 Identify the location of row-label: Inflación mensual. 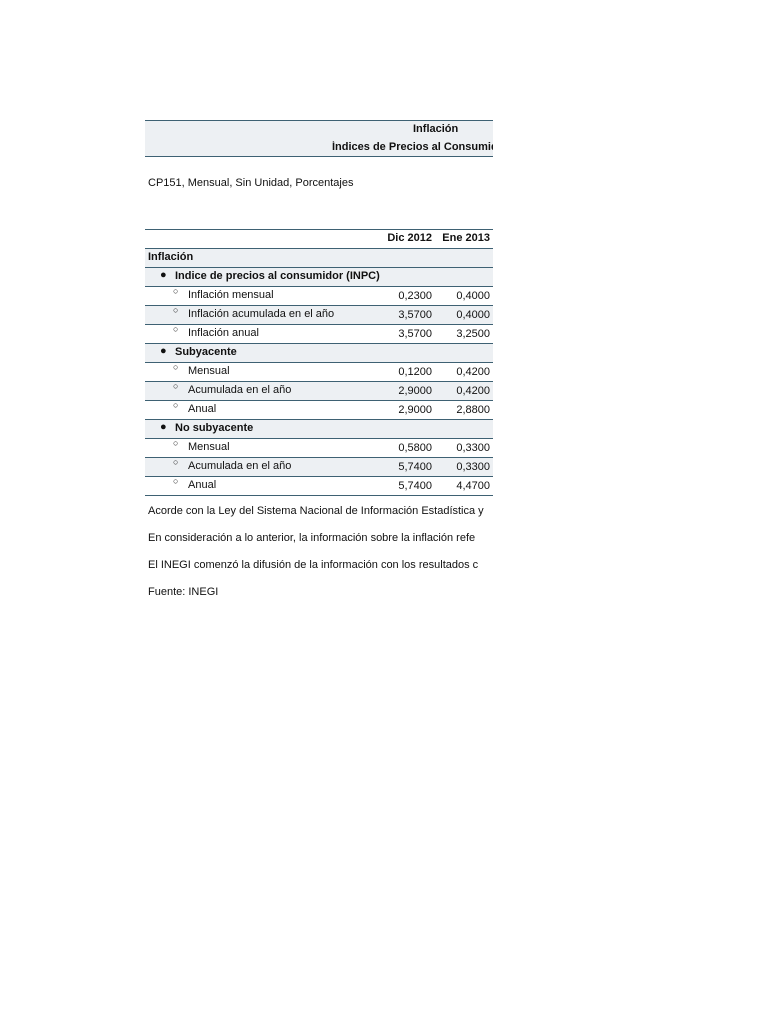
(231, 295).